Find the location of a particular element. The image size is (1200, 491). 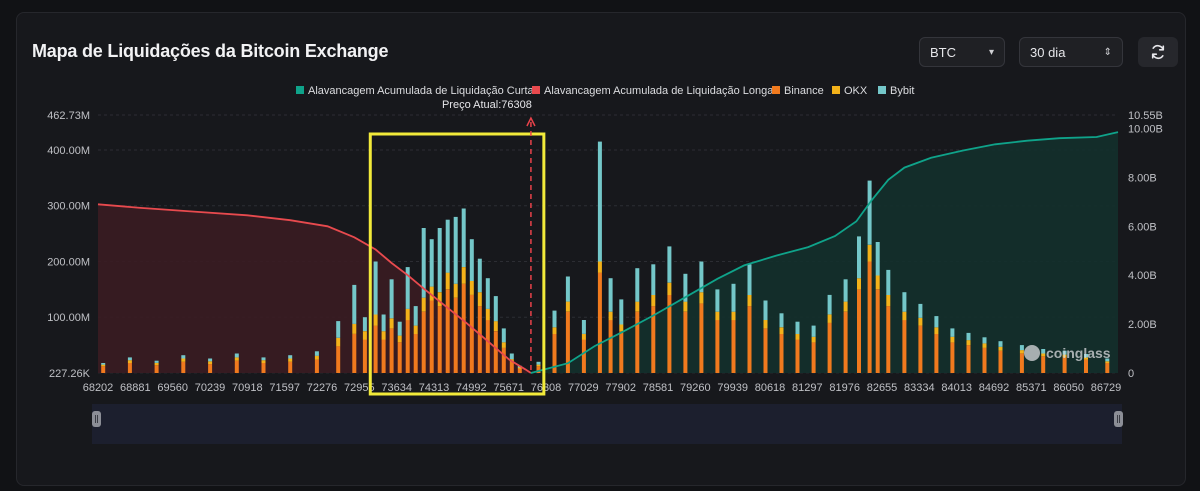

y-left-tick-label: 300.00M is located at coordinates (68, 207).